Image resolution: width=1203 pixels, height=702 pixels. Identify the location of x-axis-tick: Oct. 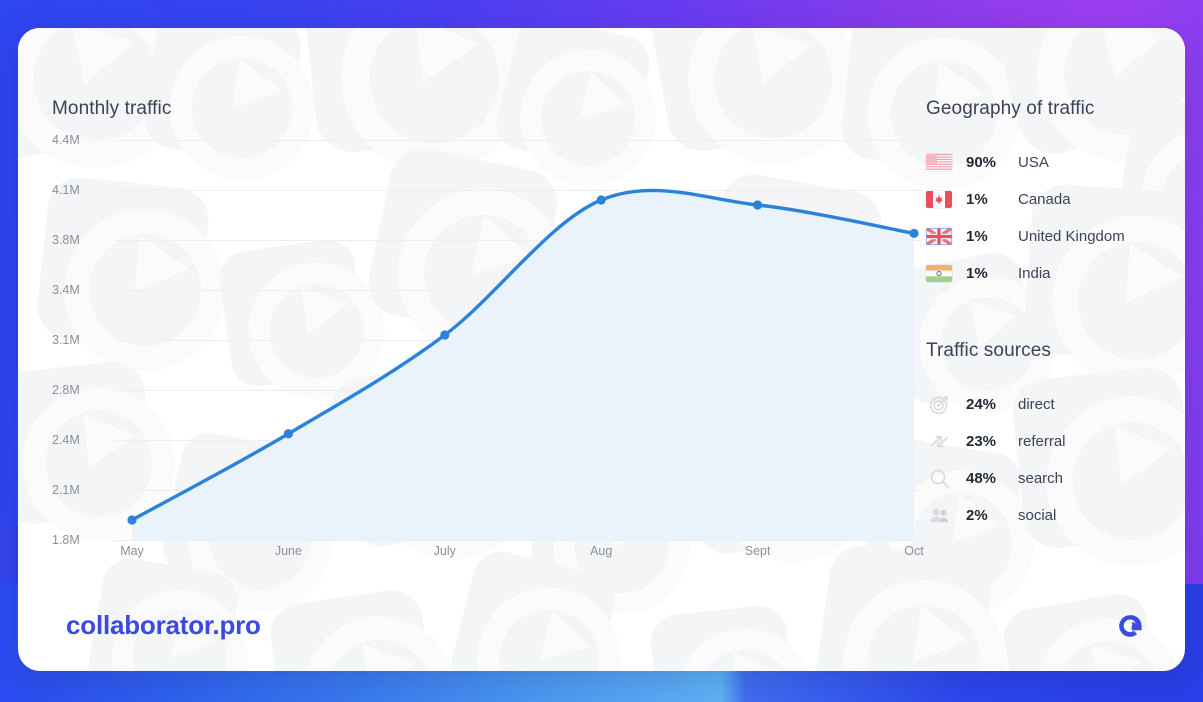
(914, 551).